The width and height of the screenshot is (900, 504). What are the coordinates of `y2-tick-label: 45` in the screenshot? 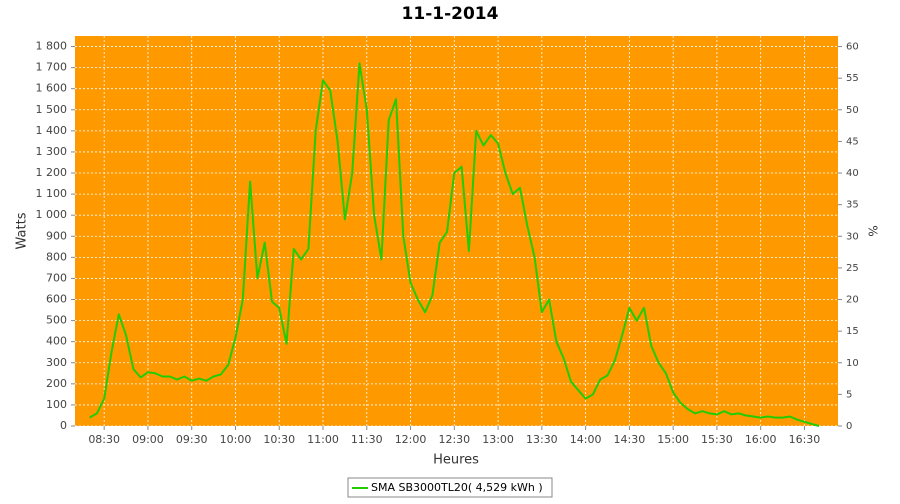 It's located at (852, 141).